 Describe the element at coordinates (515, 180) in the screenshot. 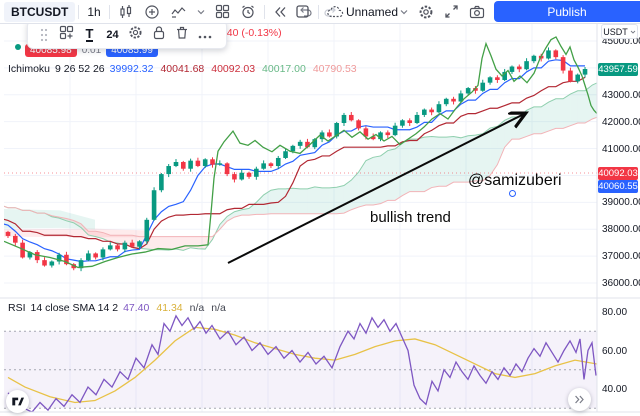

I see `handle-text-drawing: @samizuberi` at that location.